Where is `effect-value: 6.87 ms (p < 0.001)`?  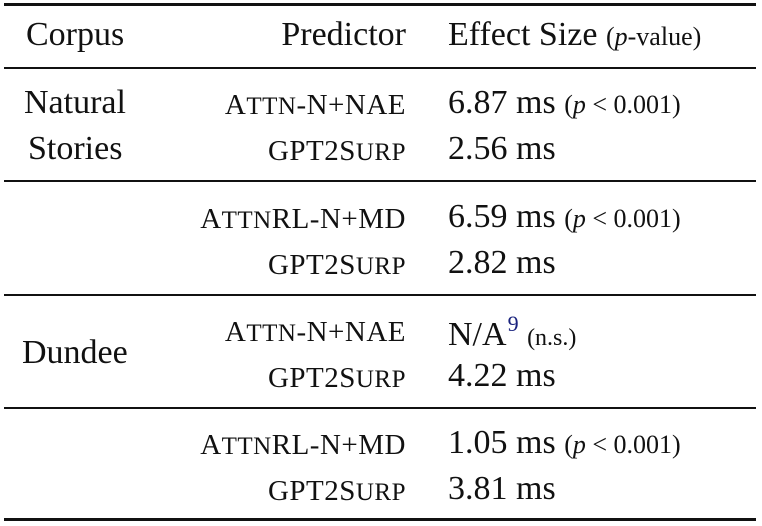 effect-value: 6.87 ms (p < 0.001) is located at coordinates (564, 102).